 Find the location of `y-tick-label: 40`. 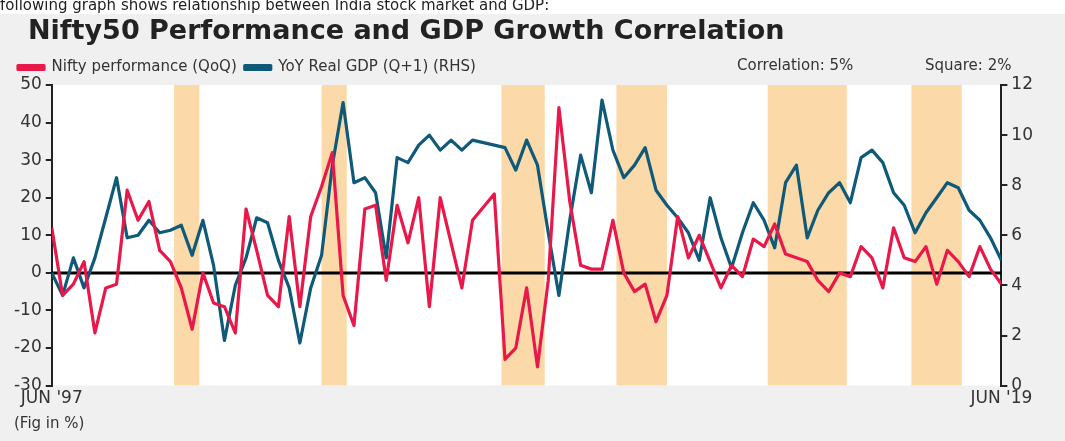

y-tick-label: 40 is located at coordinates (31, 121).